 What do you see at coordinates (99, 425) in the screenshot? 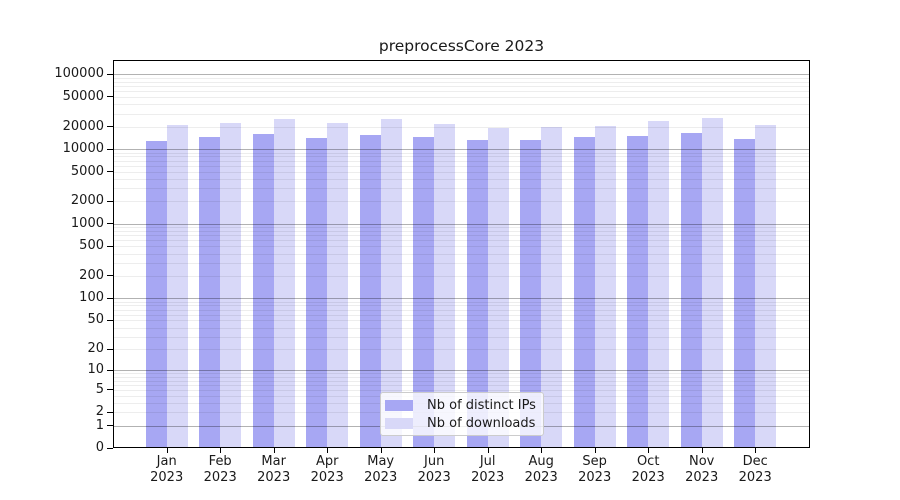
I see `y-tick-label: 1` at bounding box center [99, 425].